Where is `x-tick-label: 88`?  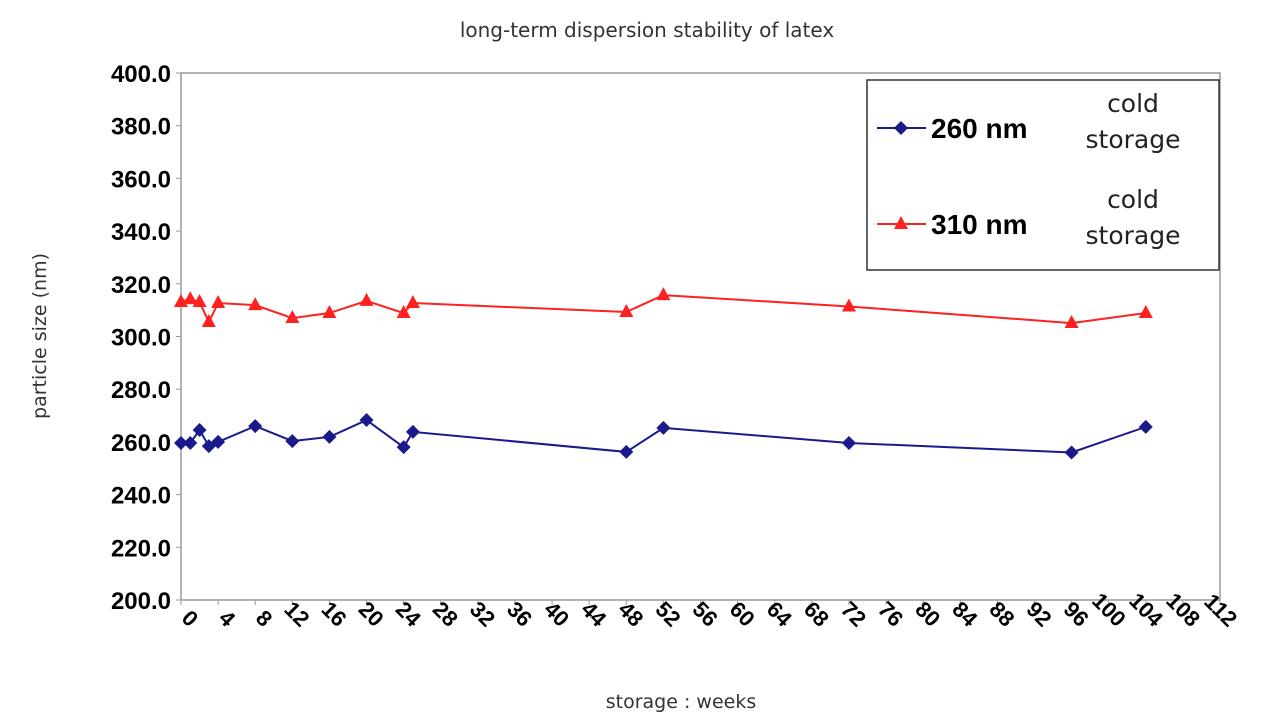
x-tick-label: 88 is located at coordinates (1002, 614).